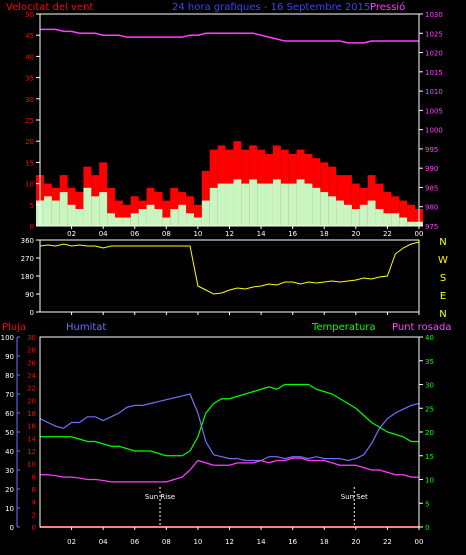 Image resolution: width=466 pixels, height=555 pixels. Describe the element at coordinates (27, 241) in the screenshot. I see `direction-tick-label: 360` at that location.